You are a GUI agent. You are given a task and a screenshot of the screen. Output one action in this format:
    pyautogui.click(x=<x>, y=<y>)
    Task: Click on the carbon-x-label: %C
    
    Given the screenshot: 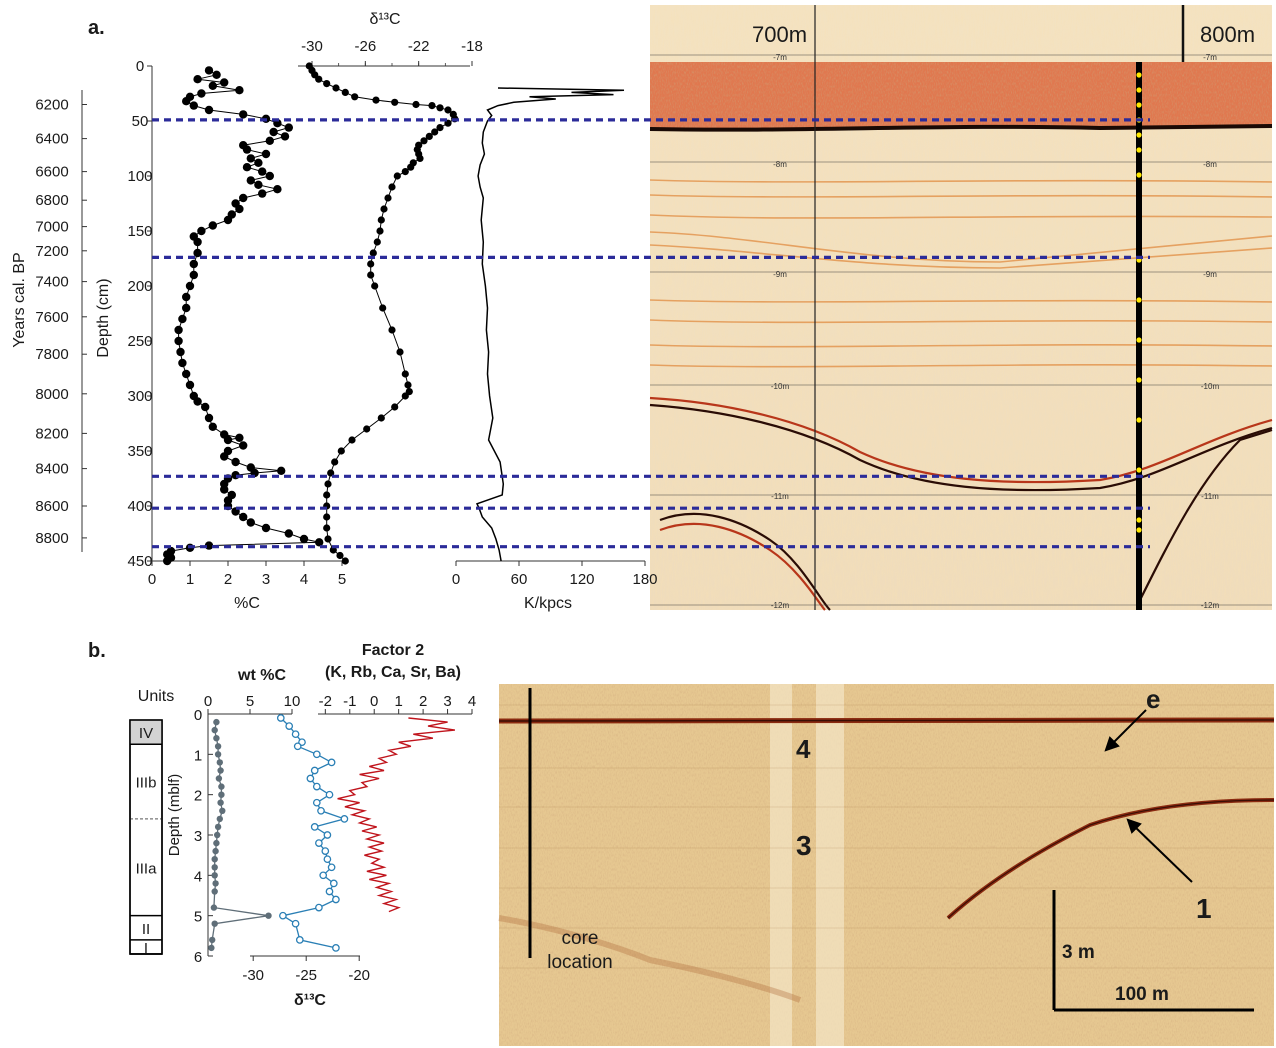 What is the action you would take?
    pyautogui.click(x=247, y=603)
    